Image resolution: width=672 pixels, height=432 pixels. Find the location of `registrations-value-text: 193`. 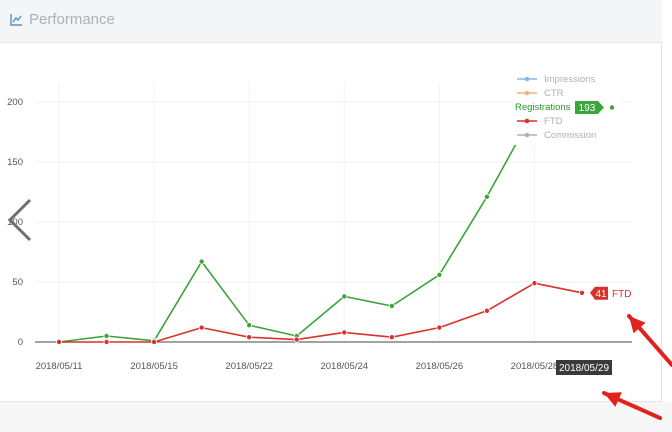

registrations-value-text: 193 is located at coordinates (587, 108).